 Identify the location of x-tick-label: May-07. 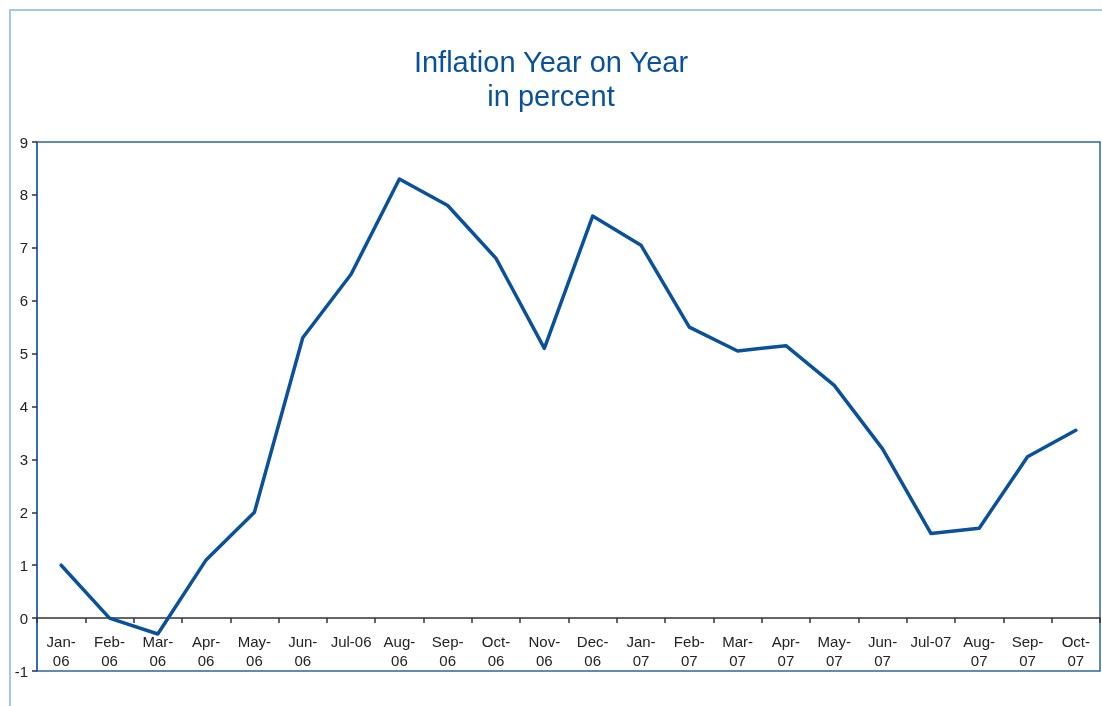
(834, 651).